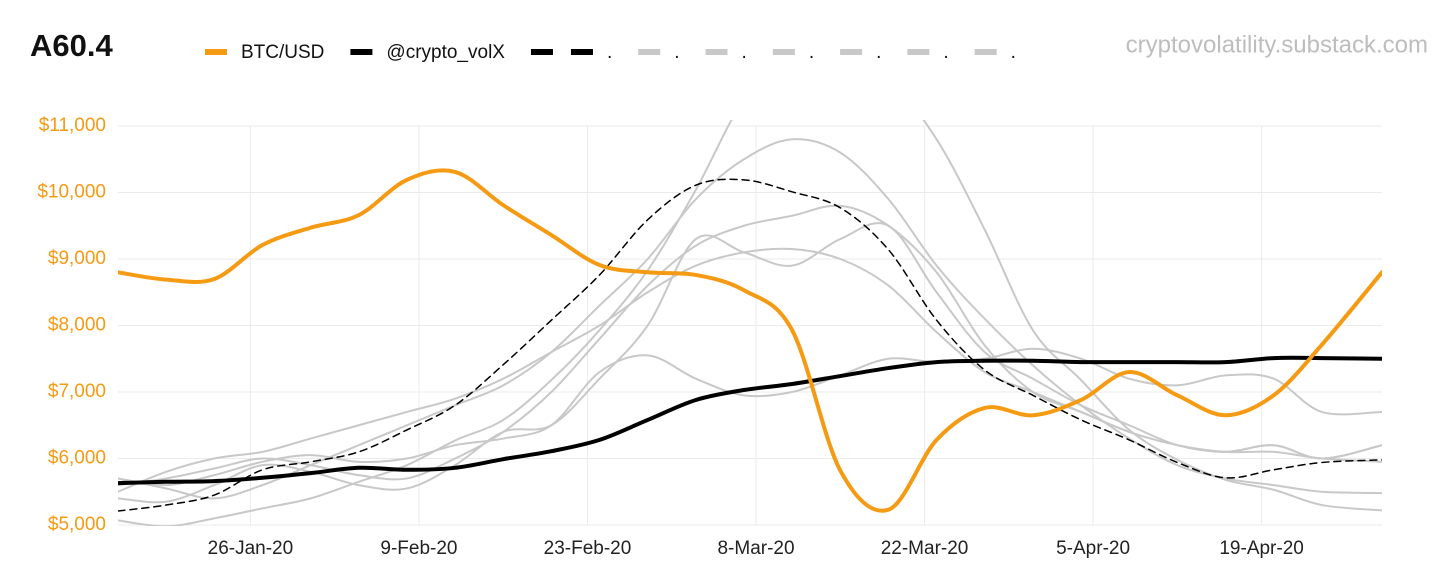  I want to click on x-tick-label: 5-Apr-20, so click(1093, 548).